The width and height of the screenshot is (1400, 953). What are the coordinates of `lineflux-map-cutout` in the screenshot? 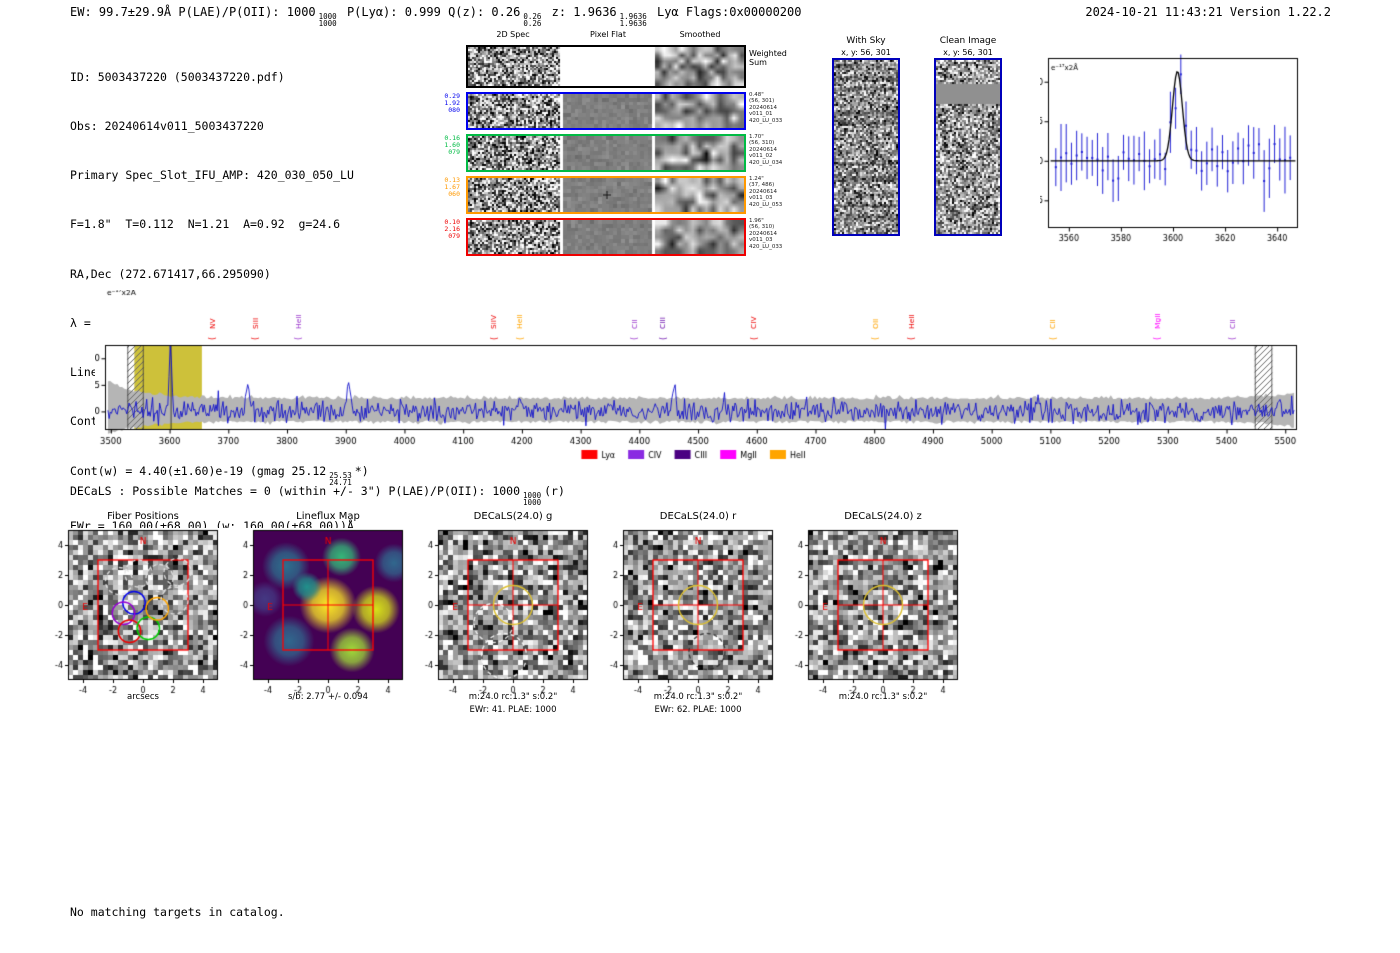 It's located at (320, 613).